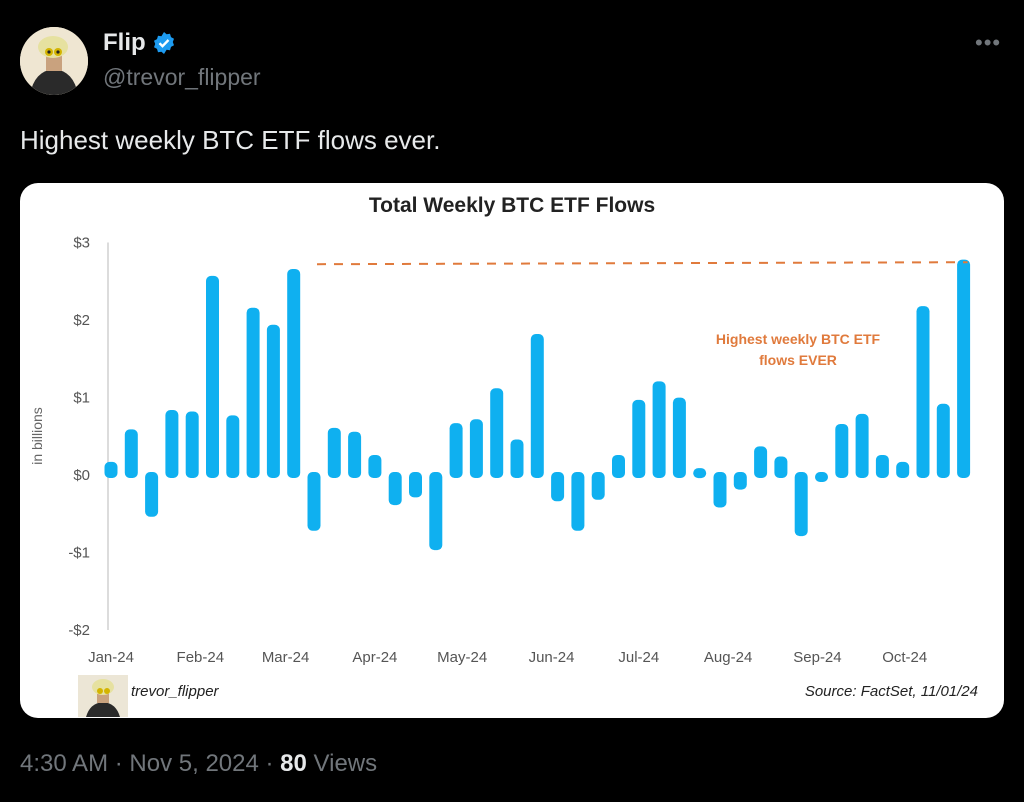 This screenshot has height=802, width=1024. Describe the element at coordinates (552, 657) in the screenshot. I see `x-tick-label: Jun-24` at that location.